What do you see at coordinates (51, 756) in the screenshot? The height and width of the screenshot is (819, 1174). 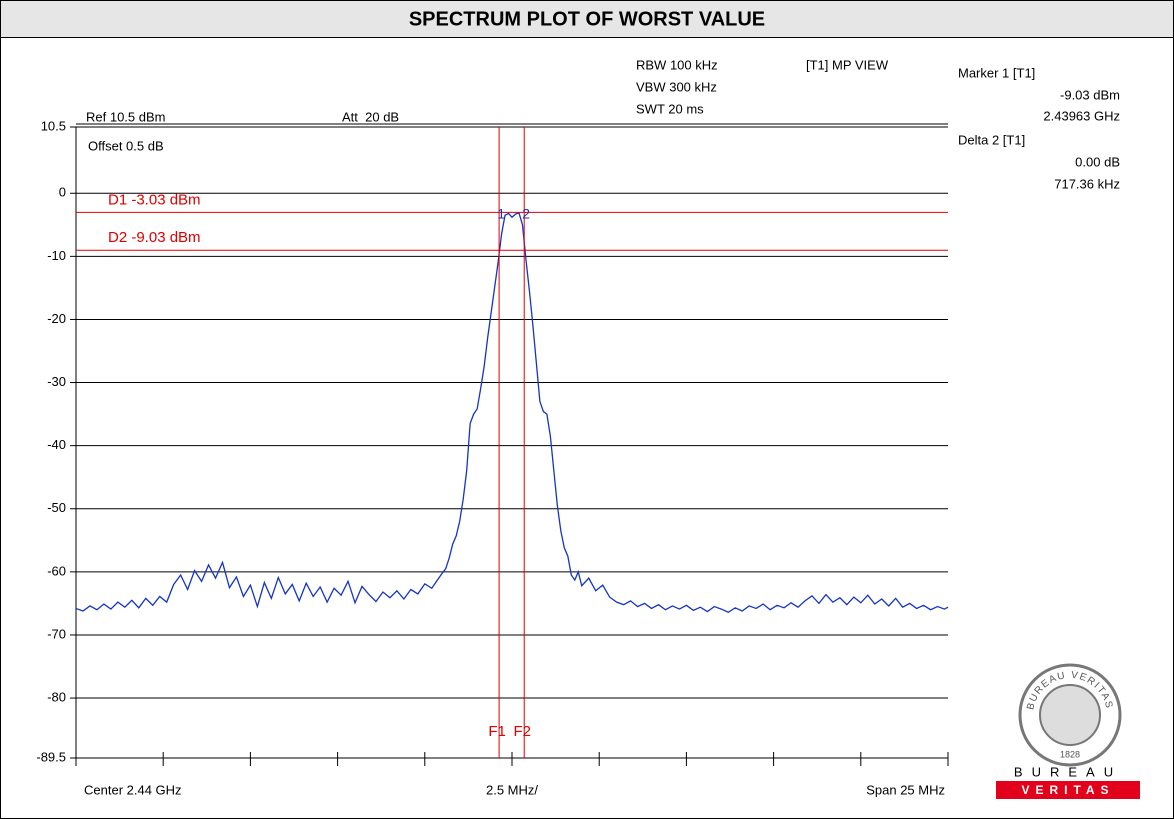 I see `y-tick-label: -89.5` at bounding box center [51, 756].